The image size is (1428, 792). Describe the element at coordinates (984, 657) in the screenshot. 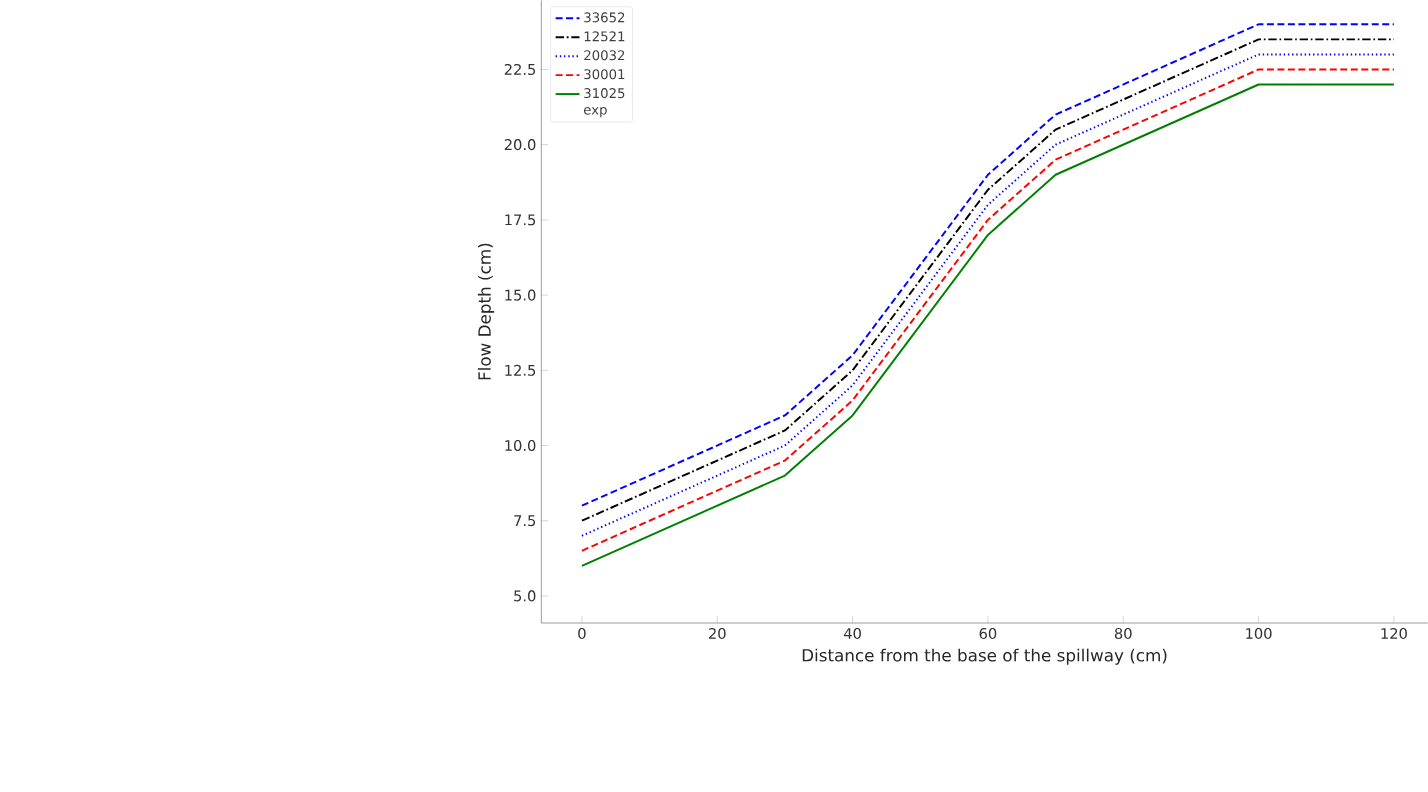

I see `x-axis-title: Distance from the base of the spillway (cm)` at that location.